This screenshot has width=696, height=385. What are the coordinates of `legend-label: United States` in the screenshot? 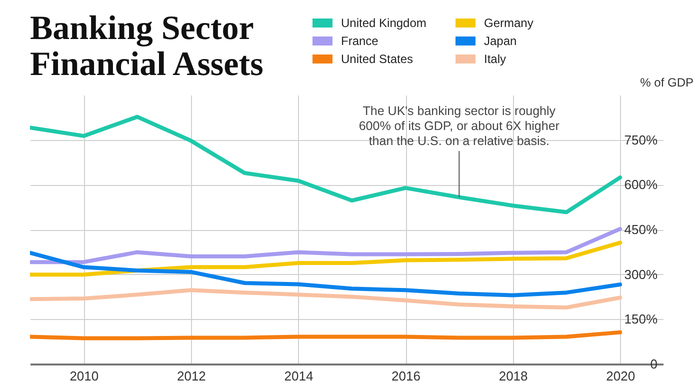 It's located at (377, 59).